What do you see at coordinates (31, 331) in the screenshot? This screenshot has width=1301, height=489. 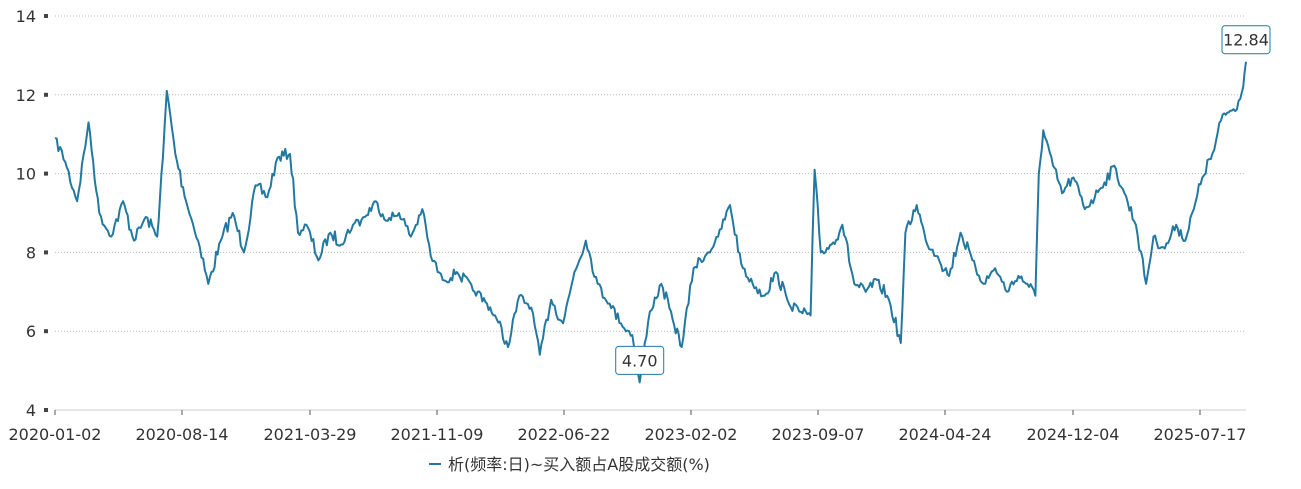 I see `y-tick-label: 6` at bounding box center [31, 331].